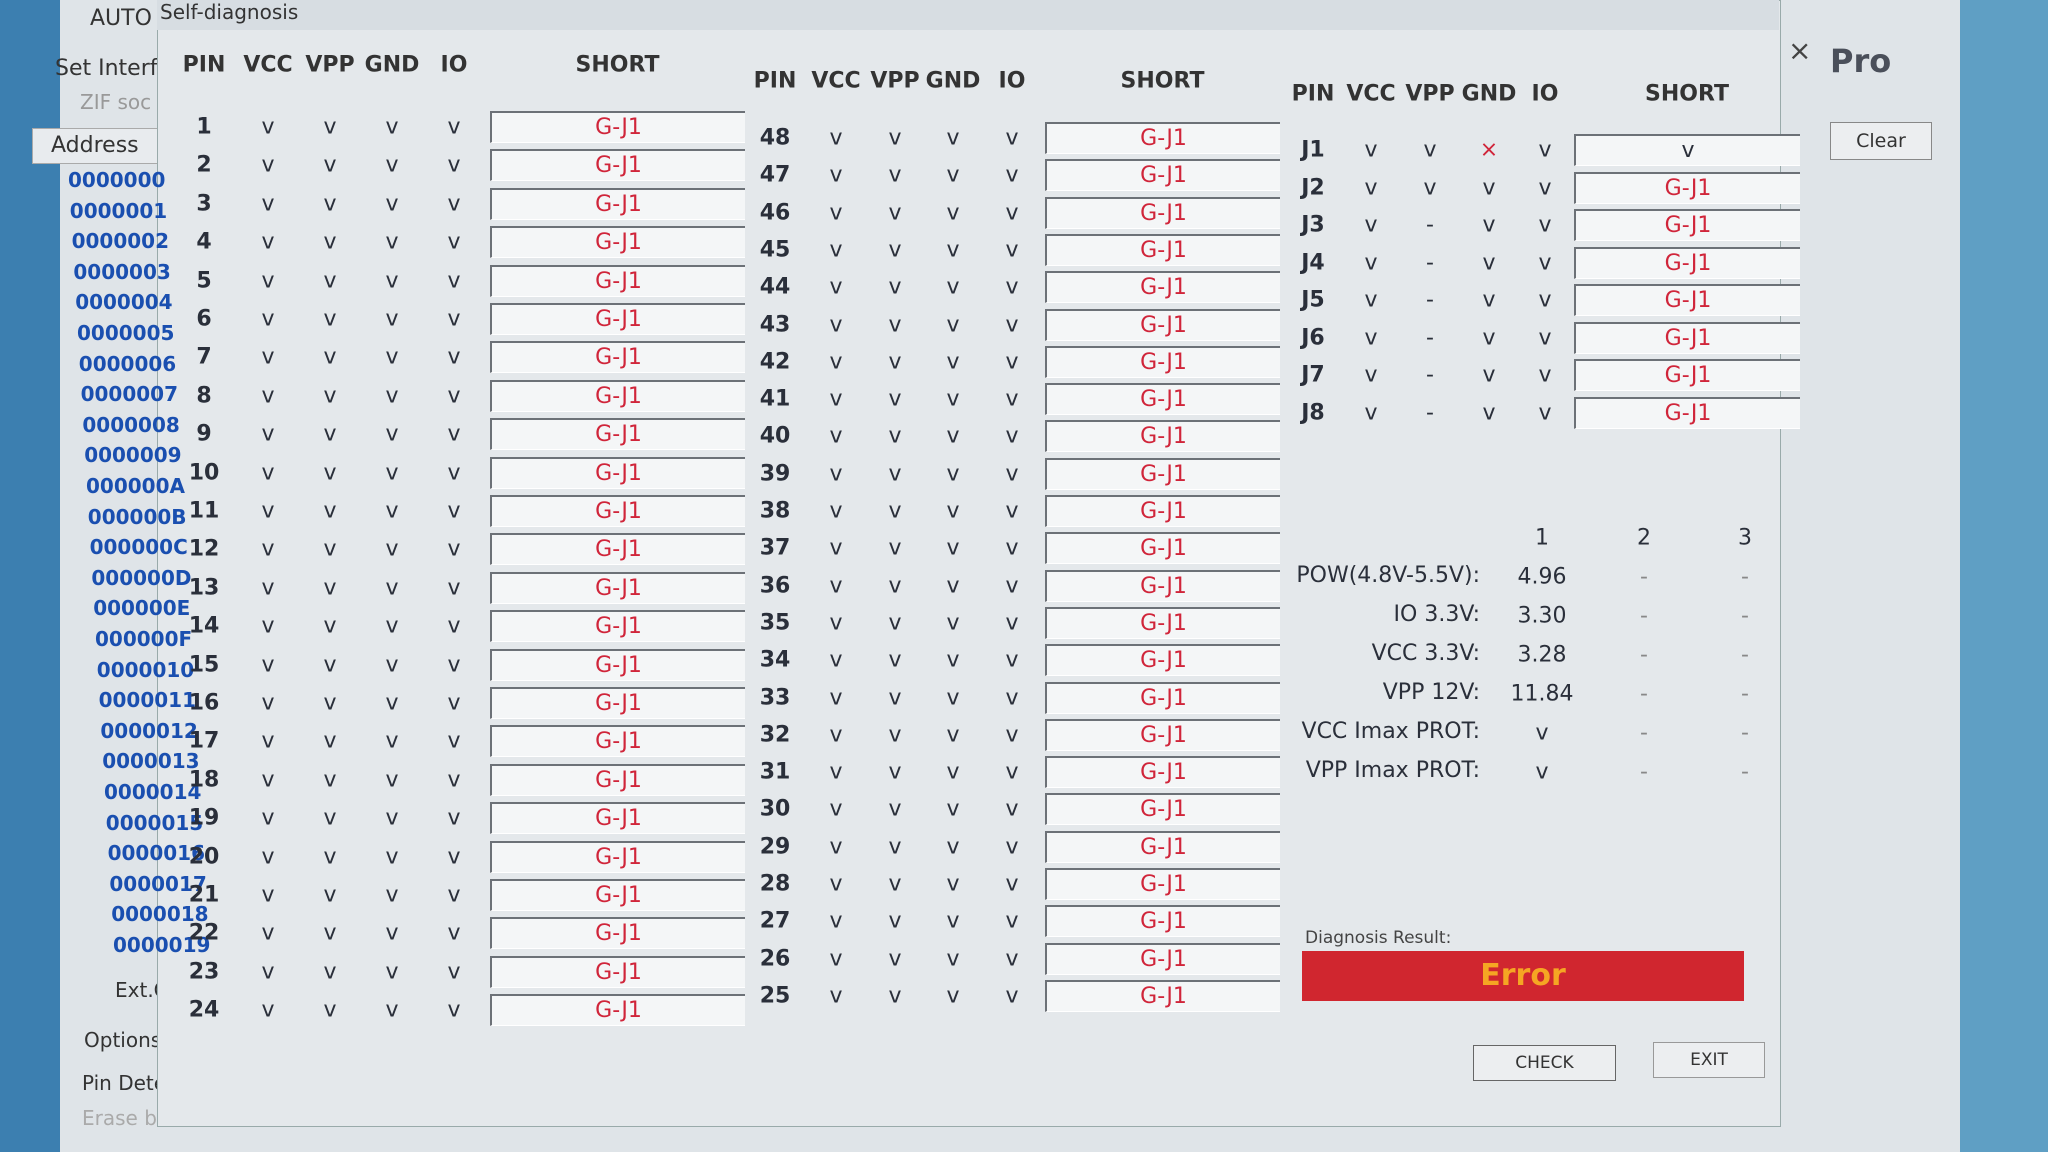 The image size is (2048, 1152). I want to click on address: 0000017, so click(158, 883).